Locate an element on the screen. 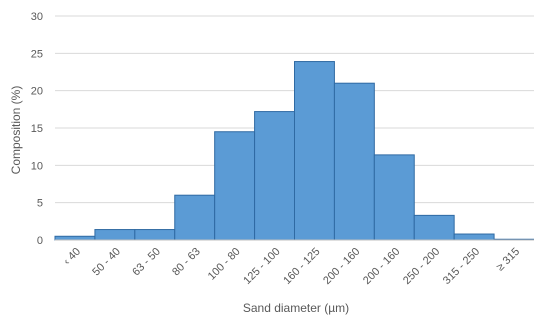 Image resolution: width=534 pixels, height=320 pixels. y-tick-labels: 0 5 10 15 20 25 30 is located at coordinates (37, 129).